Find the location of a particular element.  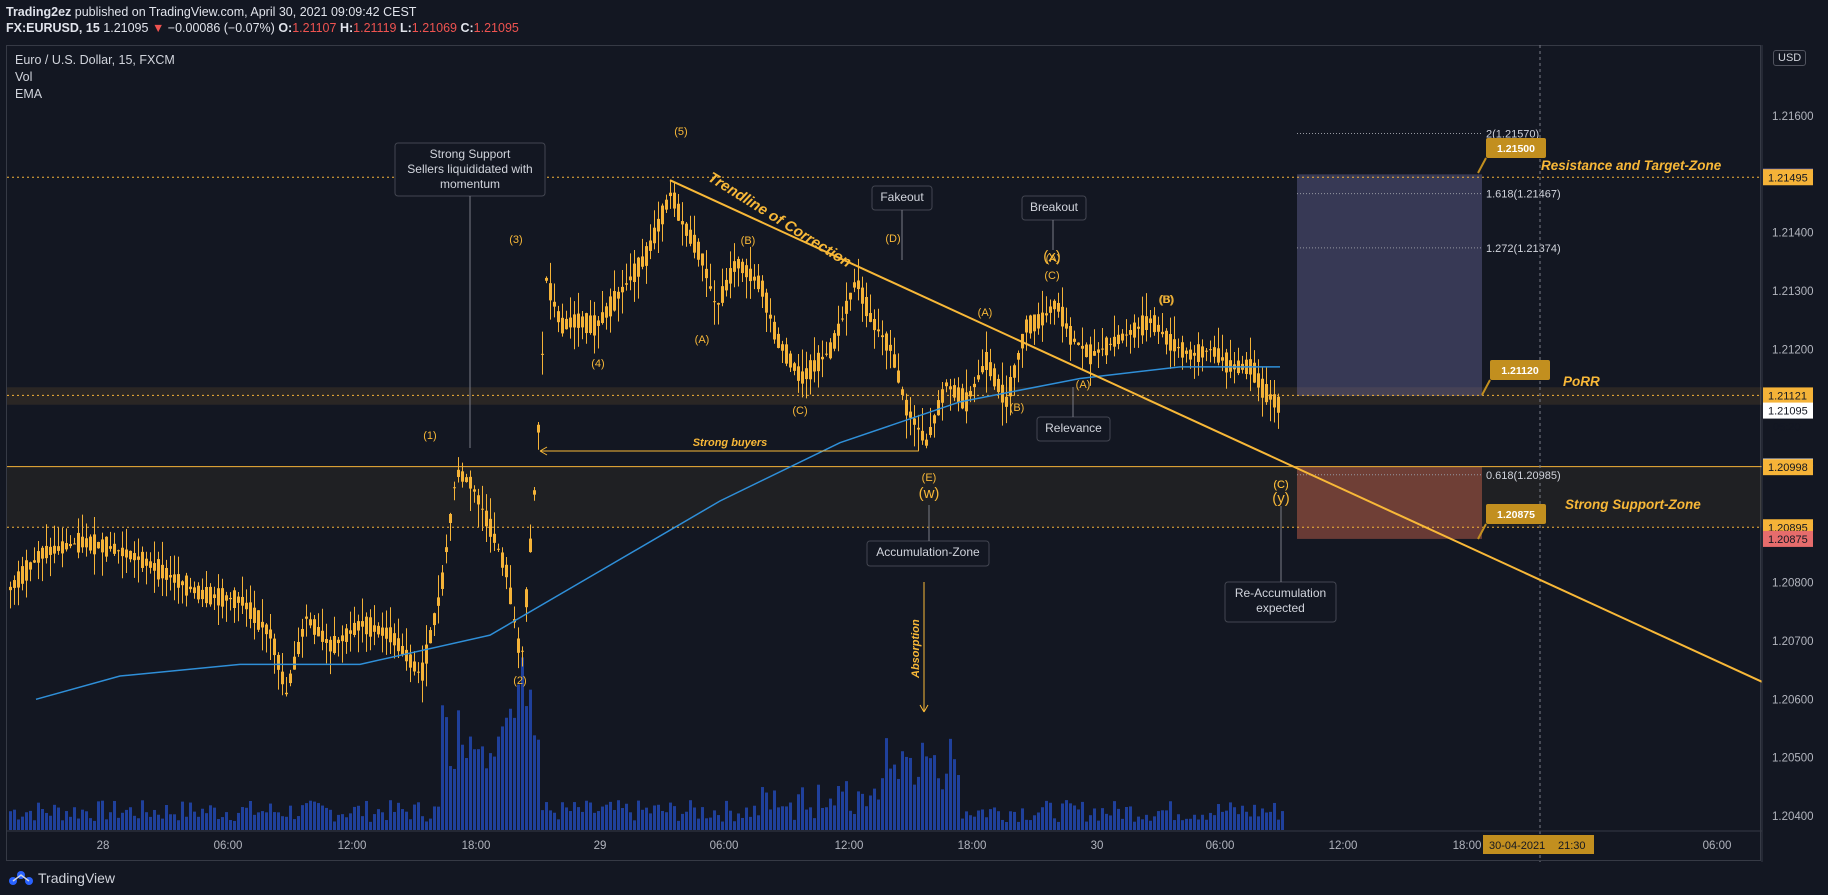

currency-button: USD is located at coordinates (1790, 58).